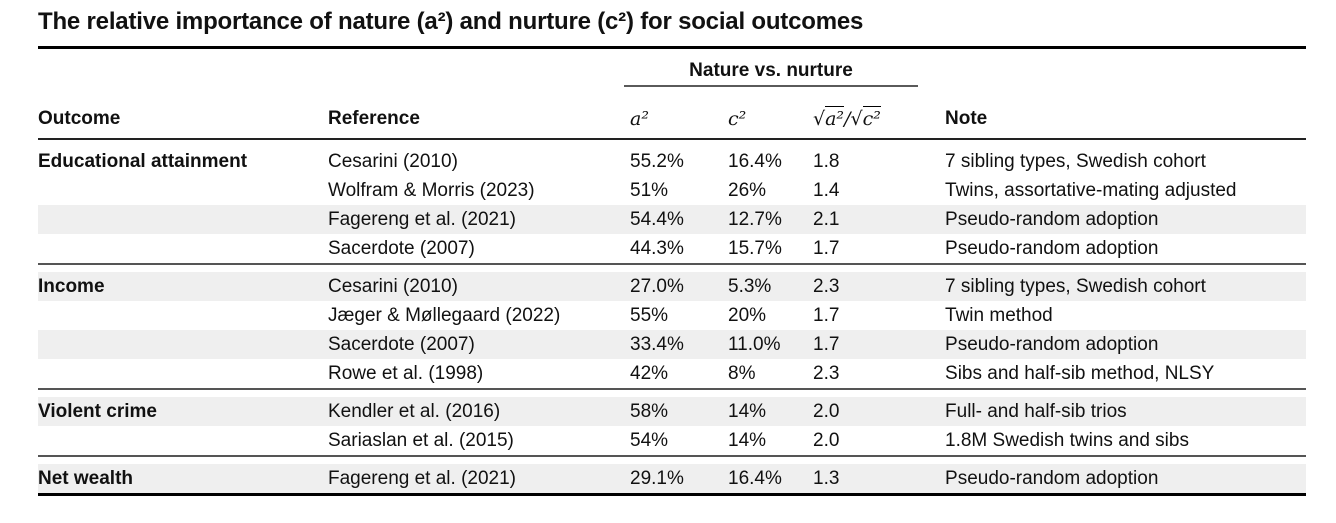 This screenshot has height=523, width=1336. I want to click on cell-reference: Sariaslan et al. (2015), so click(421, 440).